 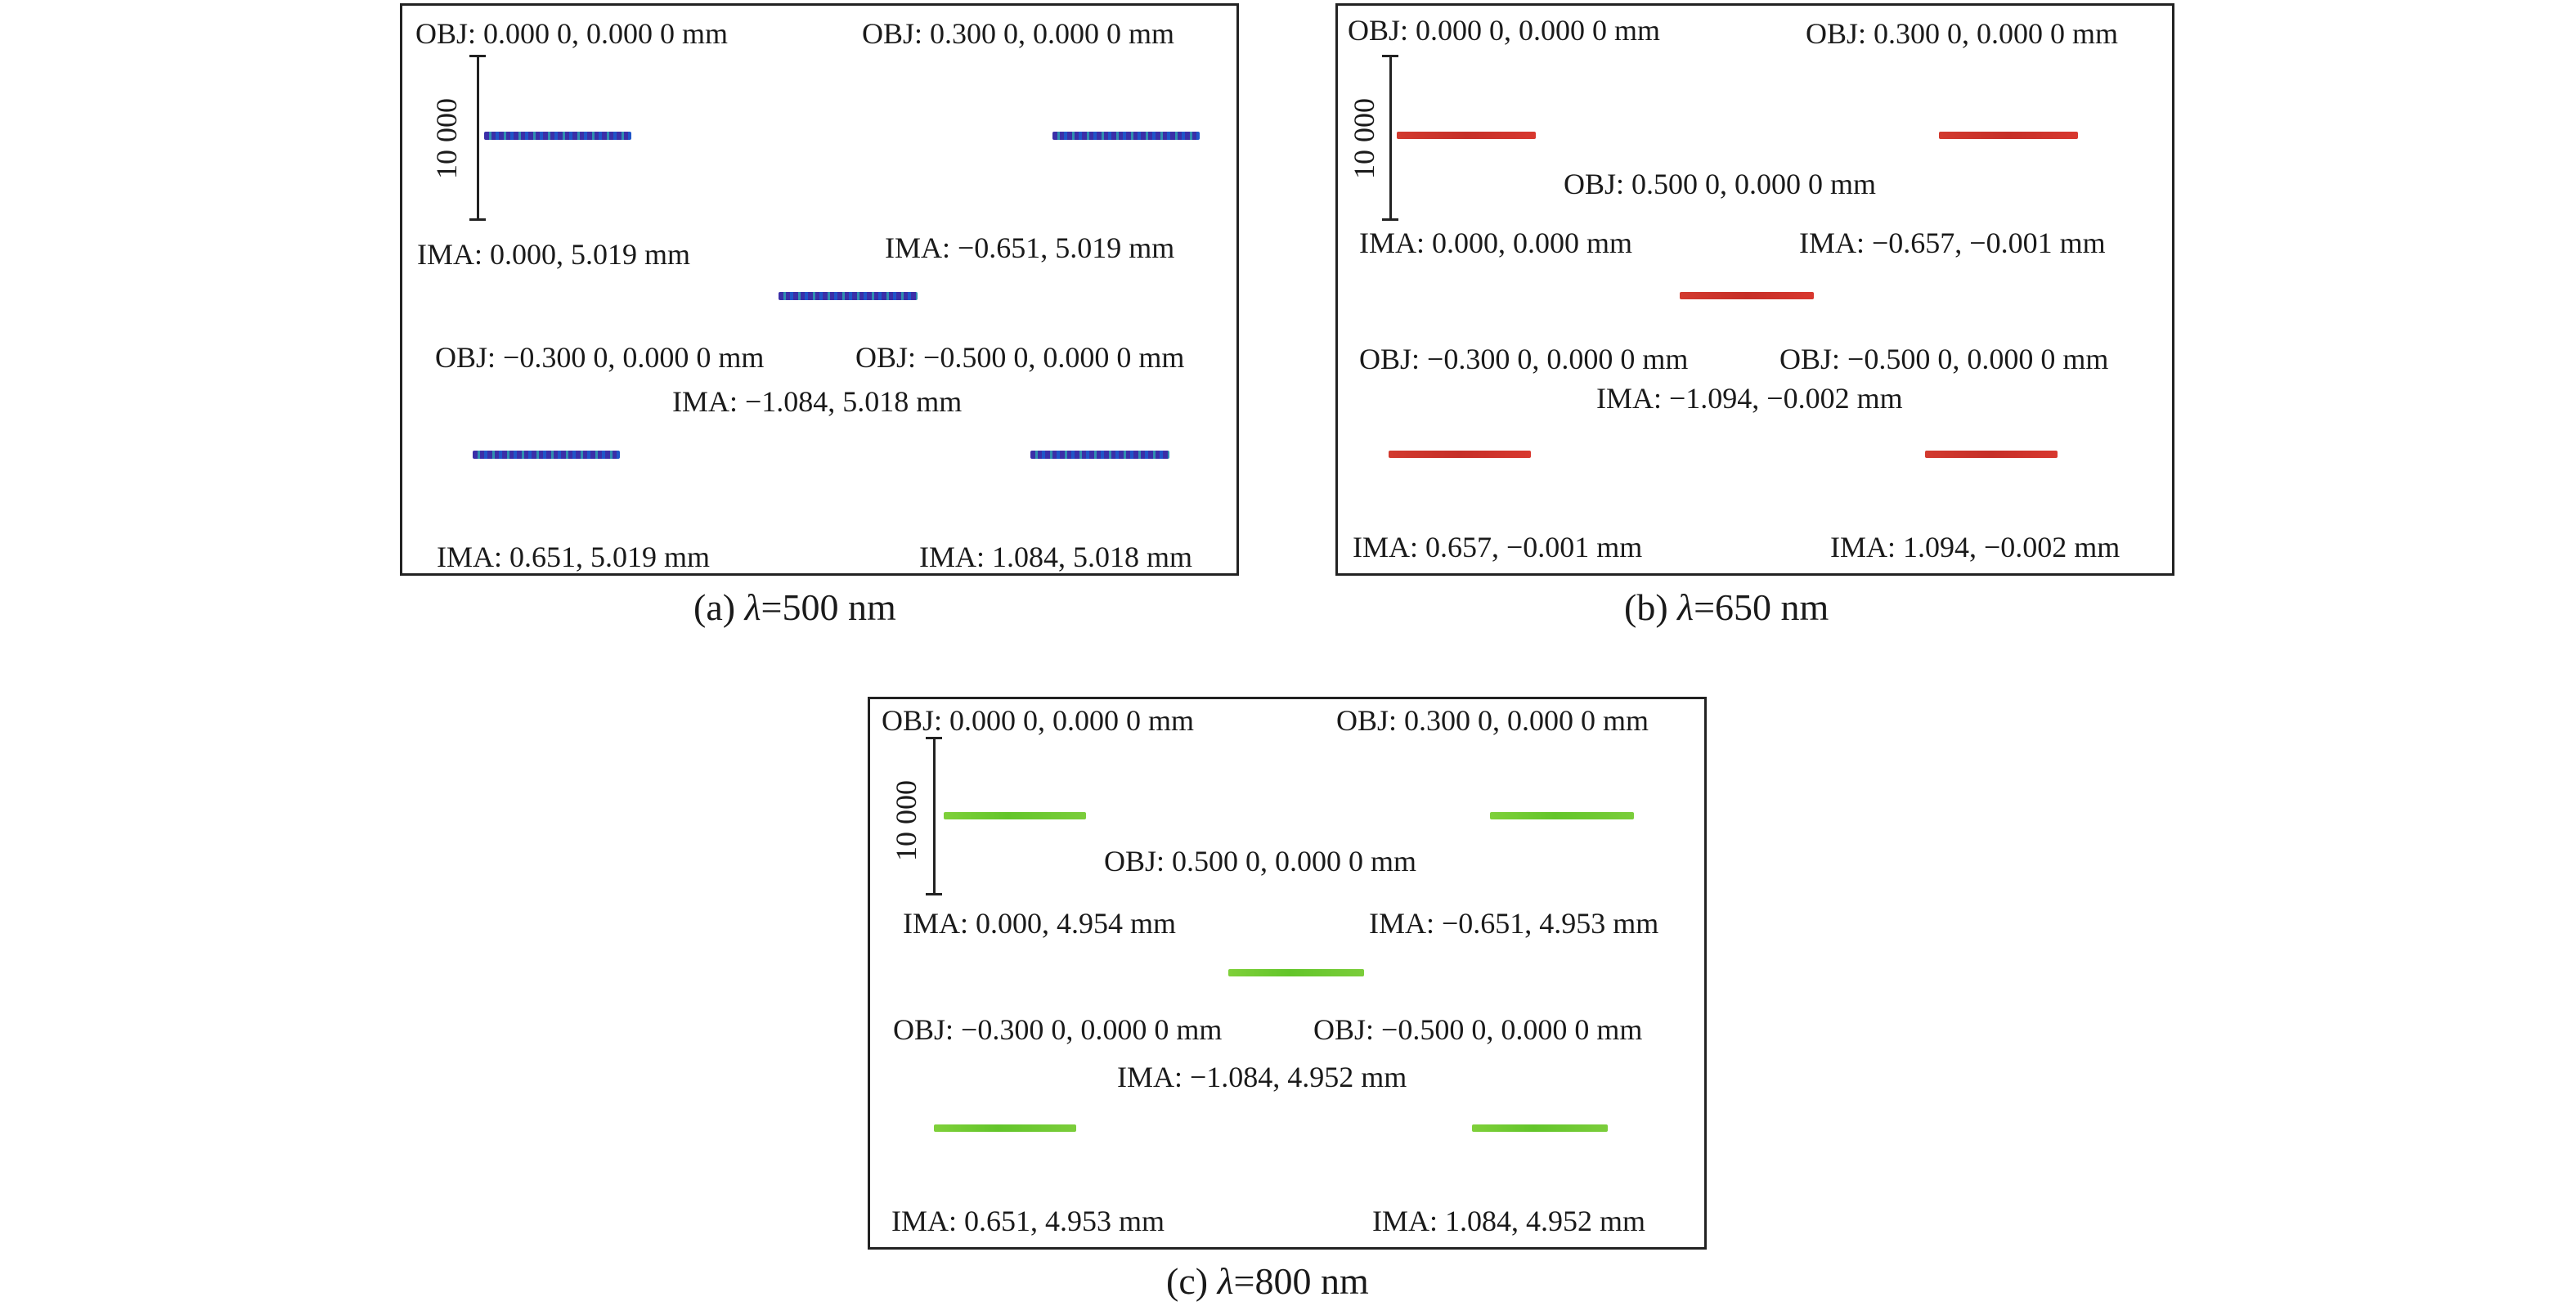 What do you see at coordinates (1498, 547) in the screenshot?
I see `ima-label-field-m03: IMA: 0.657, −0.001 mm` at bounding box center [1498, 547].